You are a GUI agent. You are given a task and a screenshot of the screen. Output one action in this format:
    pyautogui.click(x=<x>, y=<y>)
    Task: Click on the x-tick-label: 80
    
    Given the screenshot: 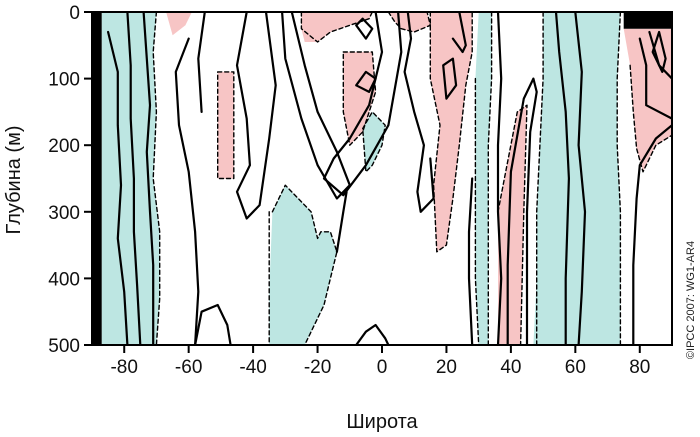 What is the action you would take?
    pyautogui.click(x=639, y=367)
    